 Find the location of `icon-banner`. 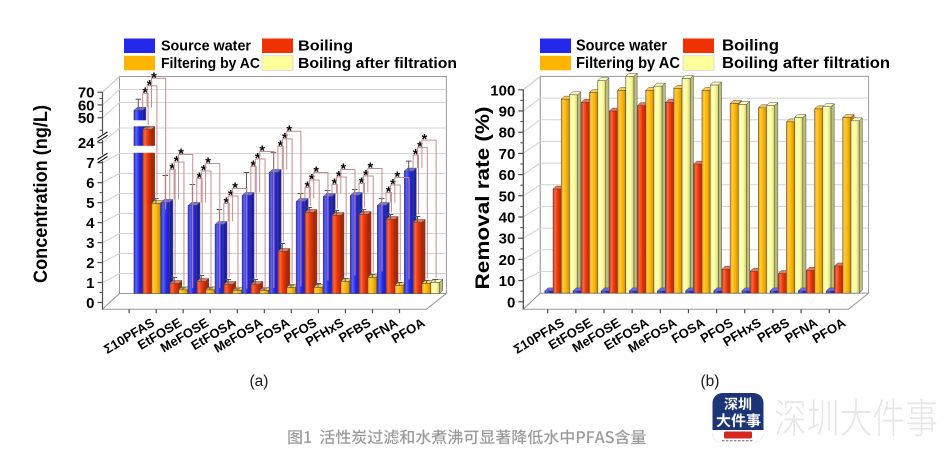

icon-banner is located at coordinates (738, 435).